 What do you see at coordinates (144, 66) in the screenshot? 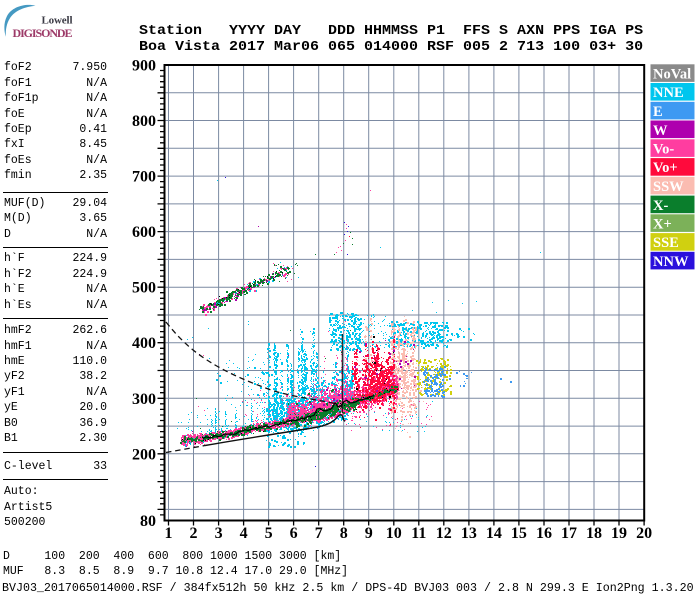
I see `svg-text: 900` at bounding box center [144, 66].